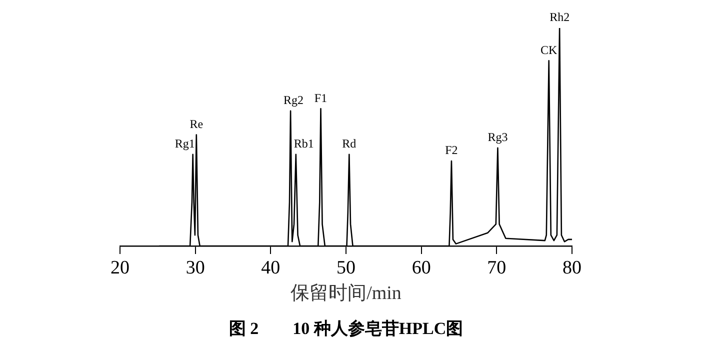  Describe the element at coordinates (120, 267) in the screenshot. I see `x-tick-label: 20` at that location.